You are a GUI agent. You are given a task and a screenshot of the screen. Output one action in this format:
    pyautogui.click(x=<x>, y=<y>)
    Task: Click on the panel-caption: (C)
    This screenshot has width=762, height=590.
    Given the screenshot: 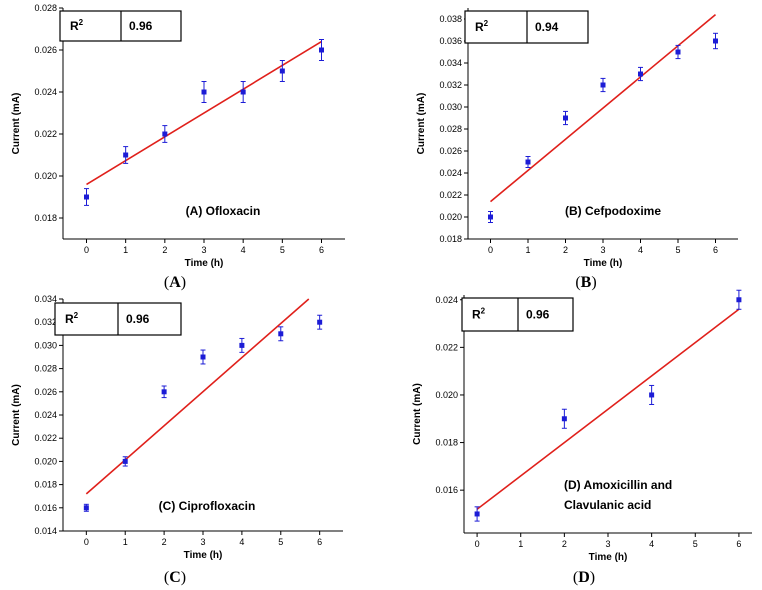 What is the action you would take?
    pyautogui.click(x=175, y=577)
    